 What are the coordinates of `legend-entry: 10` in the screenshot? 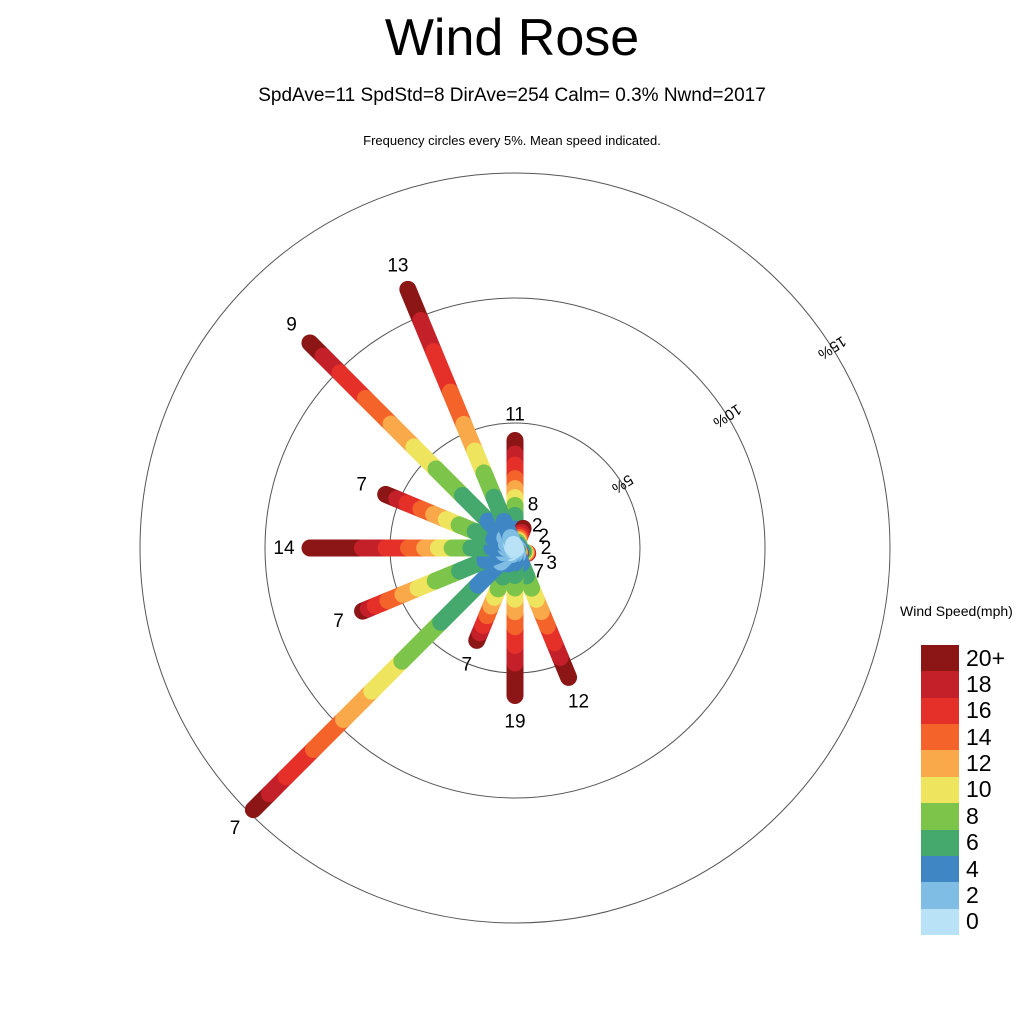 It's located at (971, 790).